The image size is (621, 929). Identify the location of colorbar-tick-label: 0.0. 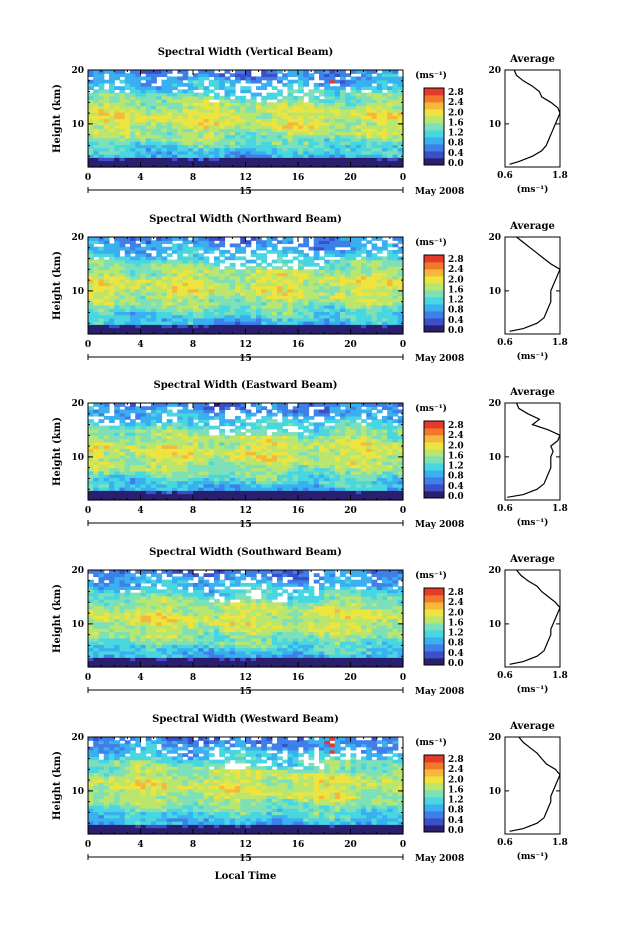
(456, 164).